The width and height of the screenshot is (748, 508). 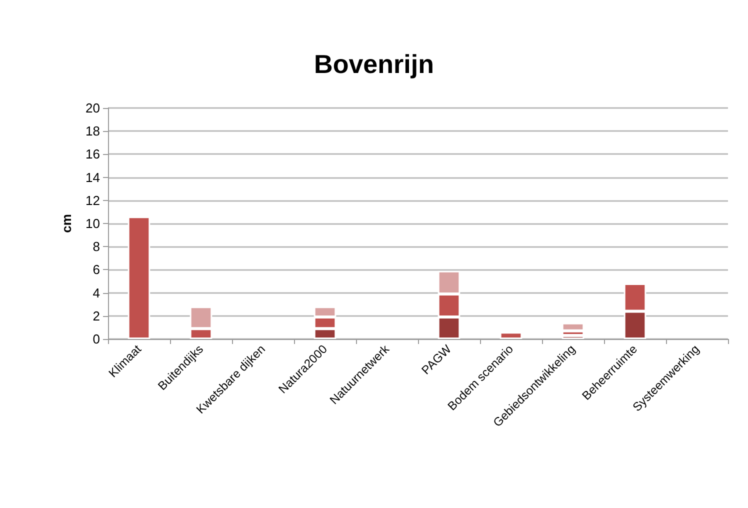 I want to click on y-tick-label: 20, so click(x=93, y=108).